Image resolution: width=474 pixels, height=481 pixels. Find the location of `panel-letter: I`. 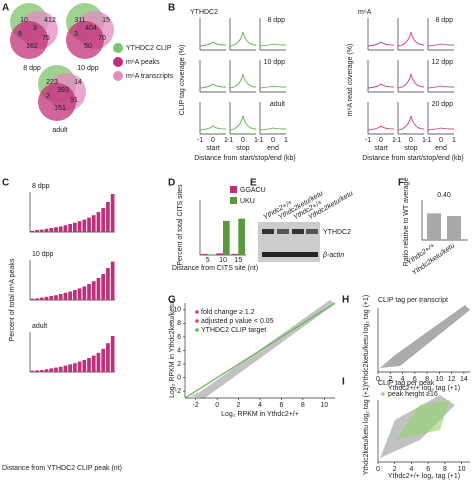

panel-letter: I is located at coordinates (343, 382).